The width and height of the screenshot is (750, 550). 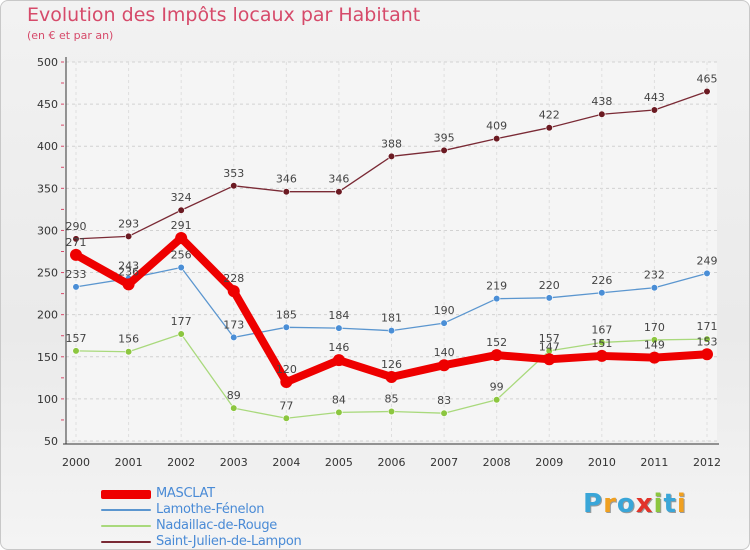 What do you see at coordinates (286, 405) in the screenshot?
I see `data-label-nadaillac-de-rouge: 77` at bounding box center [286, 405].